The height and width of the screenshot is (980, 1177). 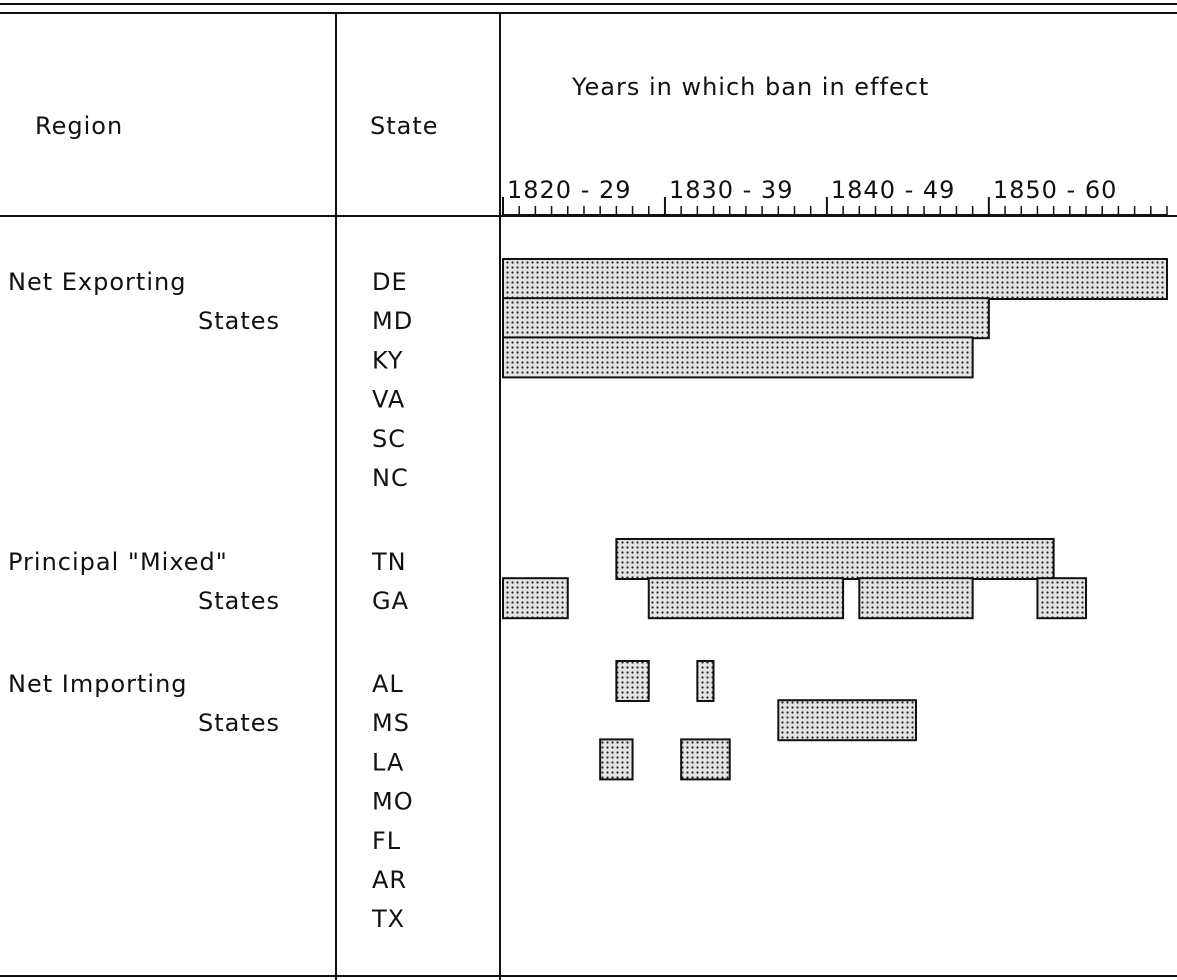 What do you see at coordinates (392, 321) in the screenshot?
I see `state-label: MD` at bounding box center [392, 321].